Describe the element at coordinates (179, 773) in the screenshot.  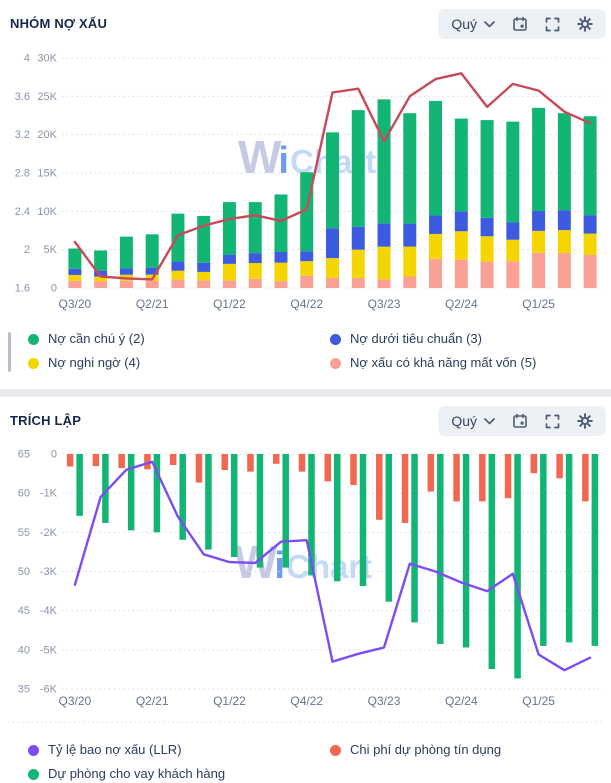
I see `legend-item: Dự phòng cho vay khách hàng` at that location.